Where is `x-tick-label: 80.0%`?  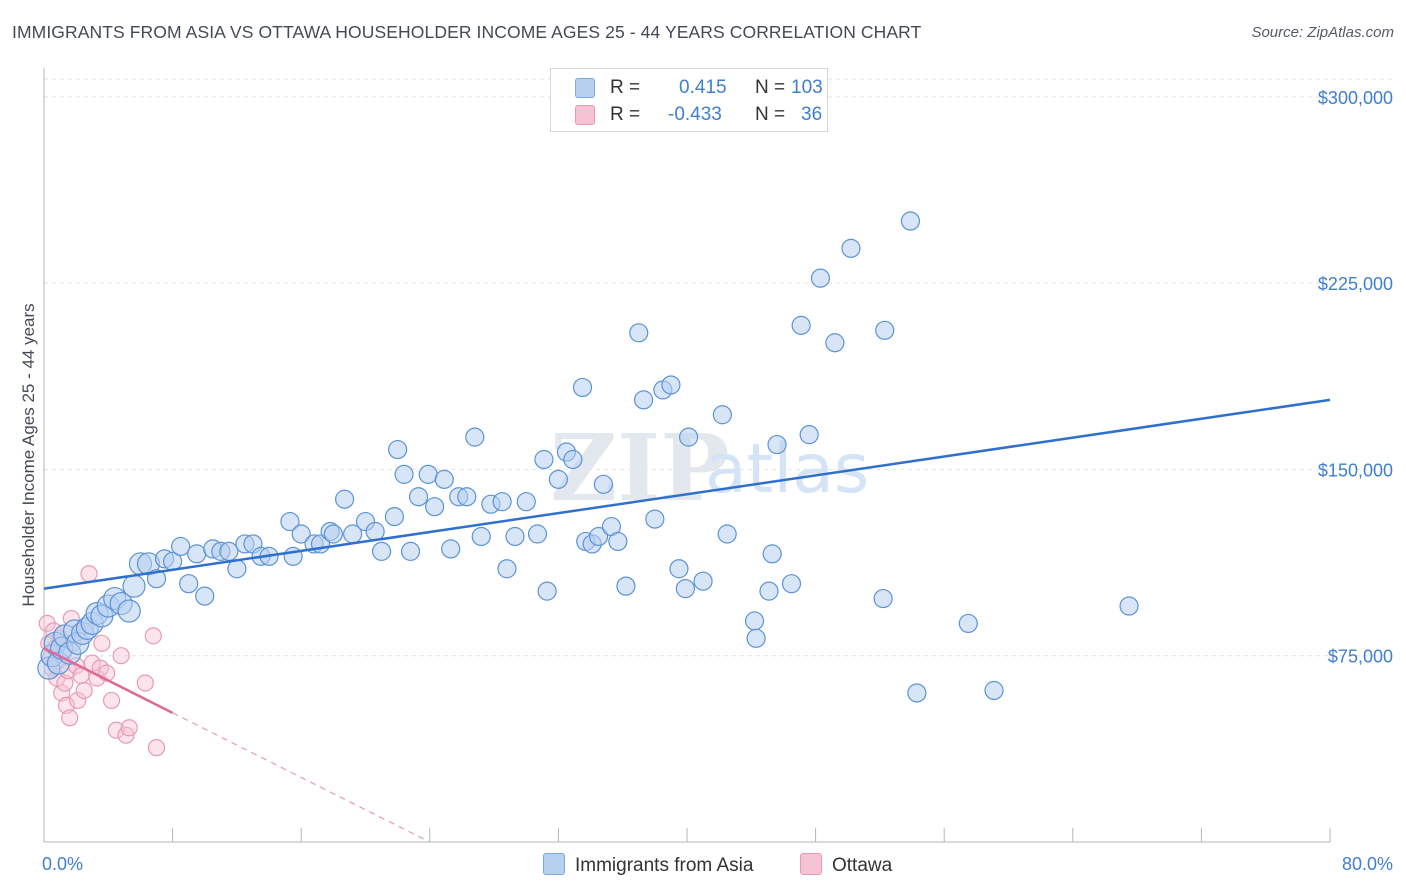
x-tick-label: 80.0% is located at coordinates (1367, 864).